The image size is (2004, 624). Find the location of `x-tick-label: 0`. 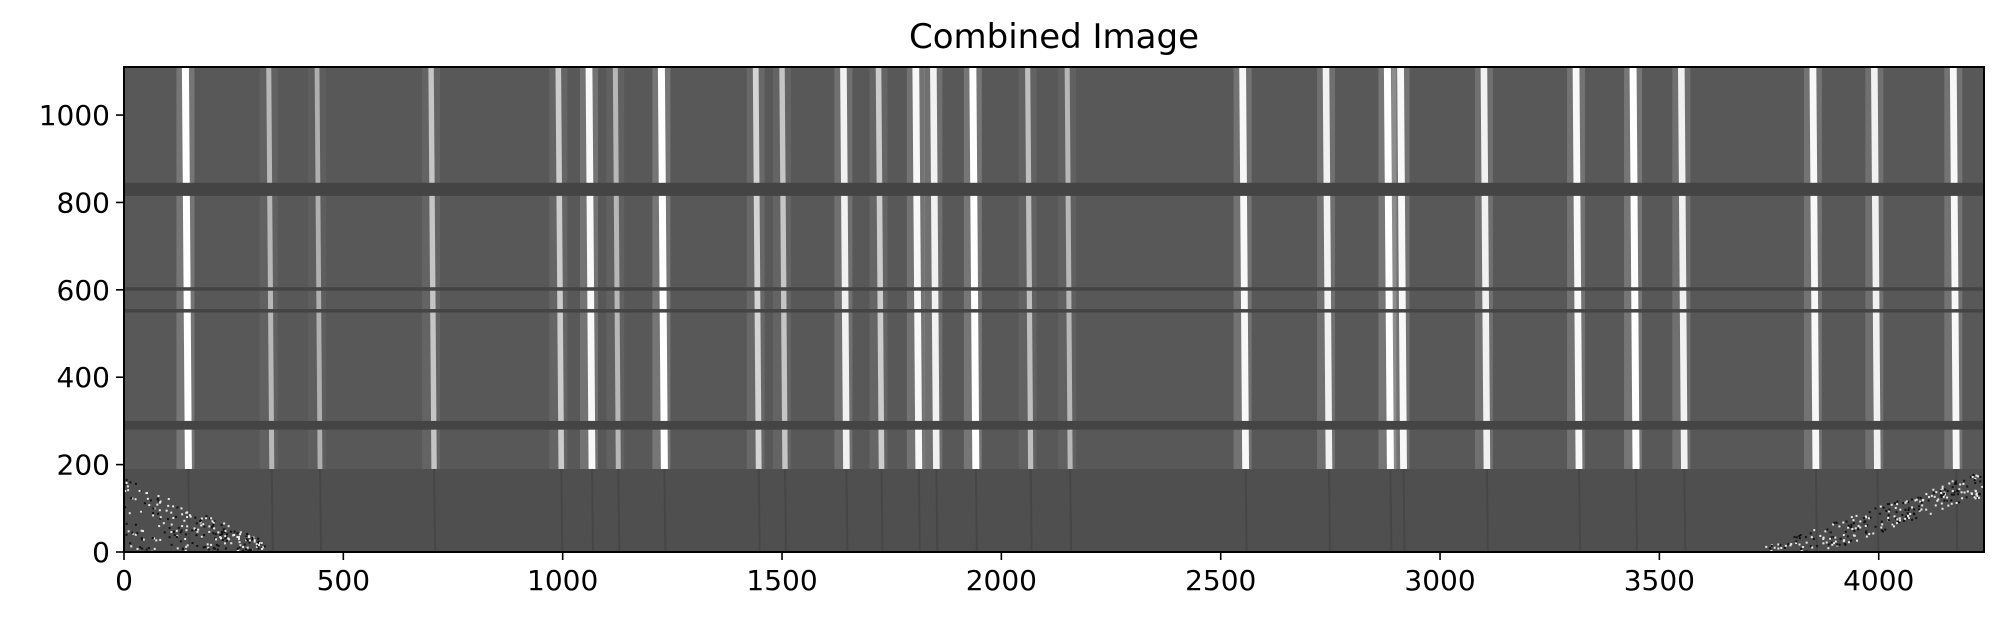

x-tick-label: 0 is located at coordinates (124, 580).